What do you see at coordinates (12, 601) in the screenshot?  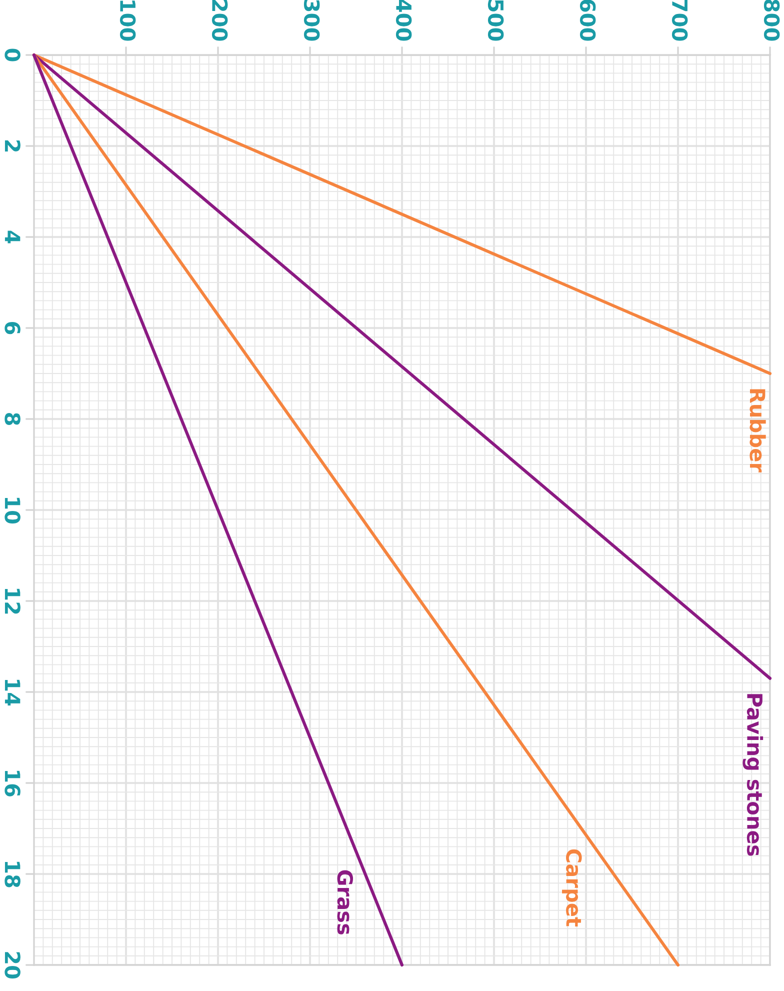 I see `y-tick-label: 12` at bounding box center [12, 601].